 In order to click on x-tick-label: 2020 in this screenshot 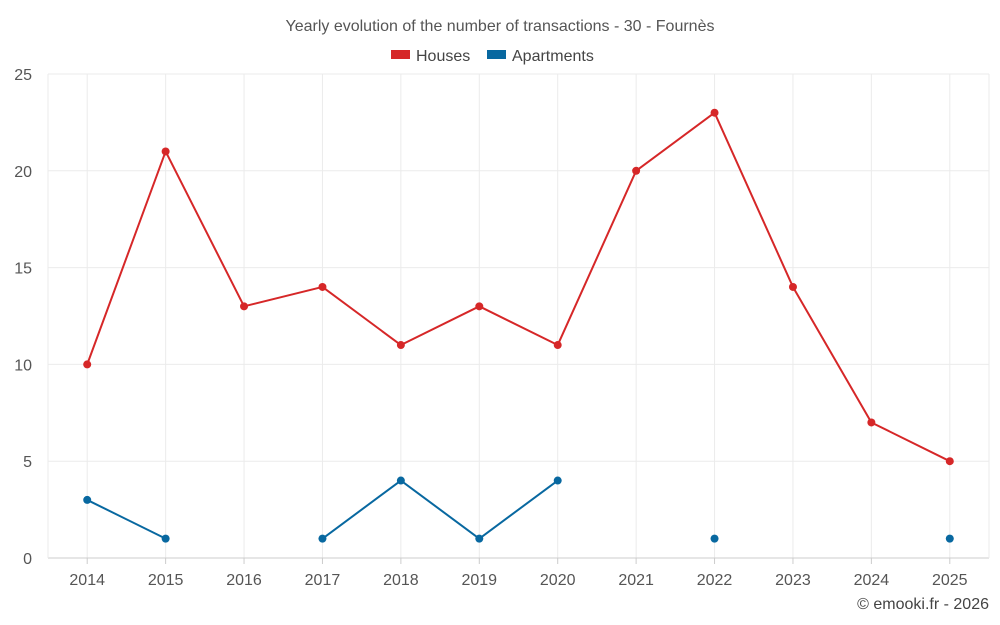, I will do `click(558, 580)`.